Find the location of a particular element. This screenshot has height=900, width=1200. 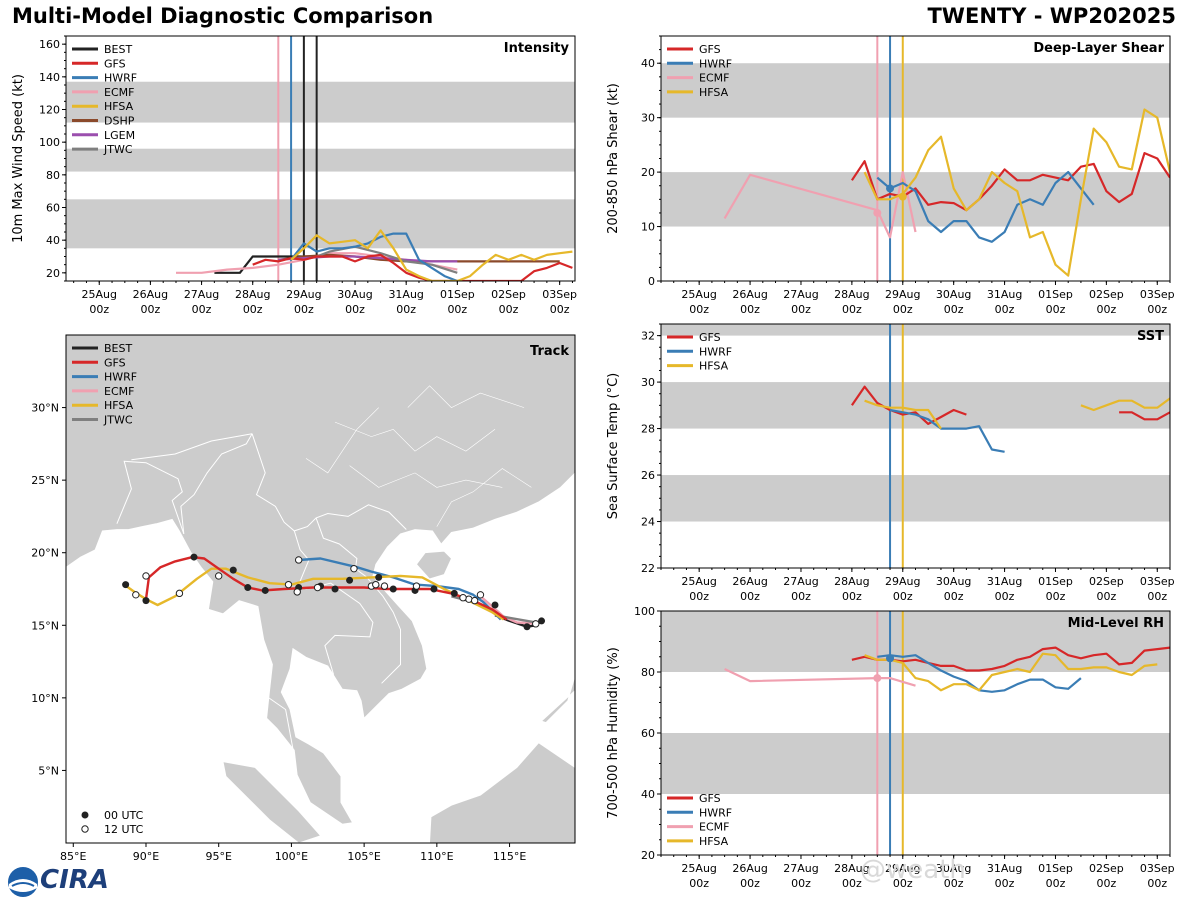

x-tick-label: 26Aug is located at coordinates (749, 581).